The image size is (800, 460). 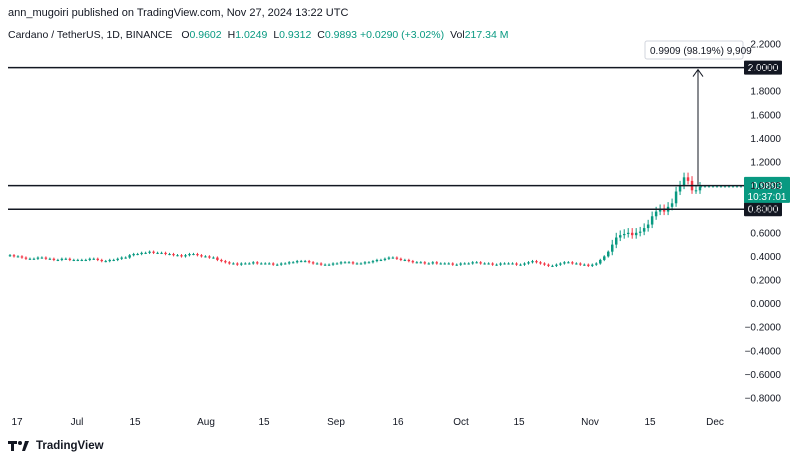 I want to click on price-tick-label: 1.8000, so click(x=765, y=92).